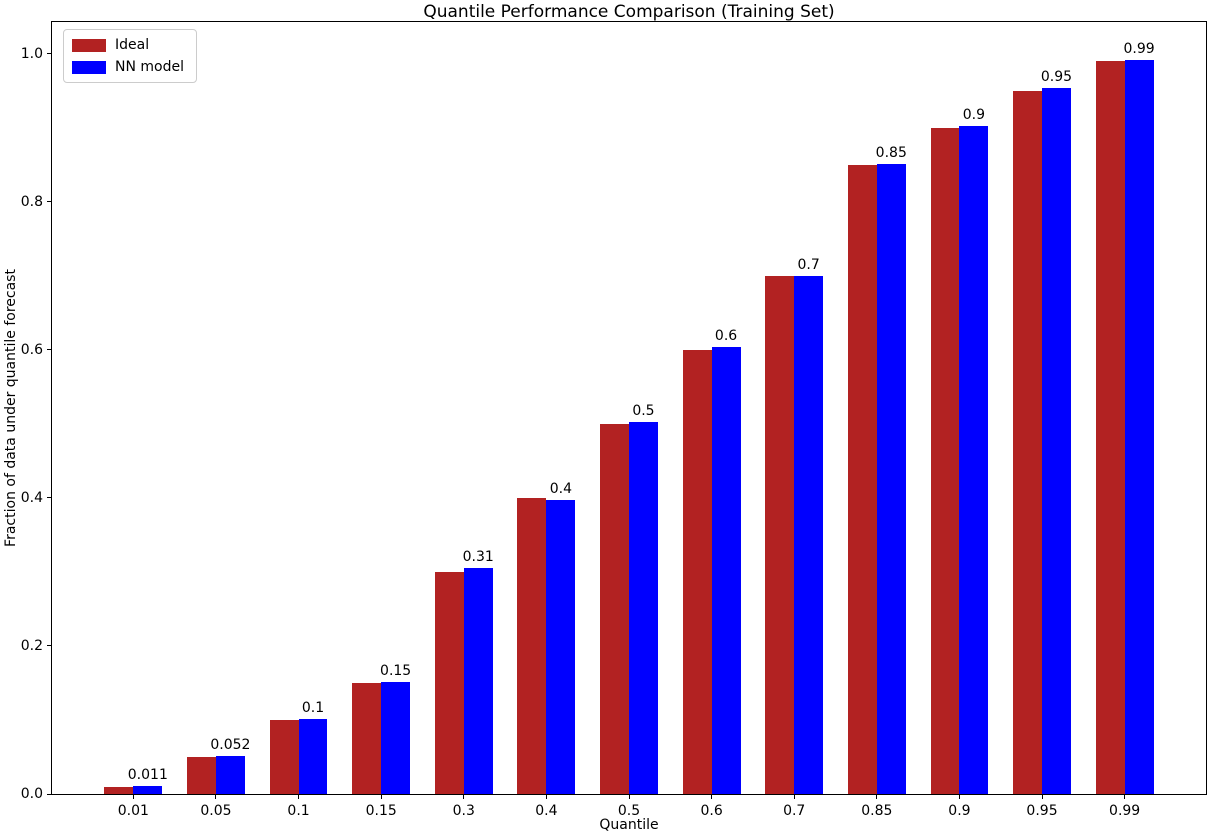 This screenshot has height=835, width=1213. What do you see at coordinates (149, 67) in the screenshot?
I see `legend-label-nn-model: NN model` at bounding box center [149, 67].